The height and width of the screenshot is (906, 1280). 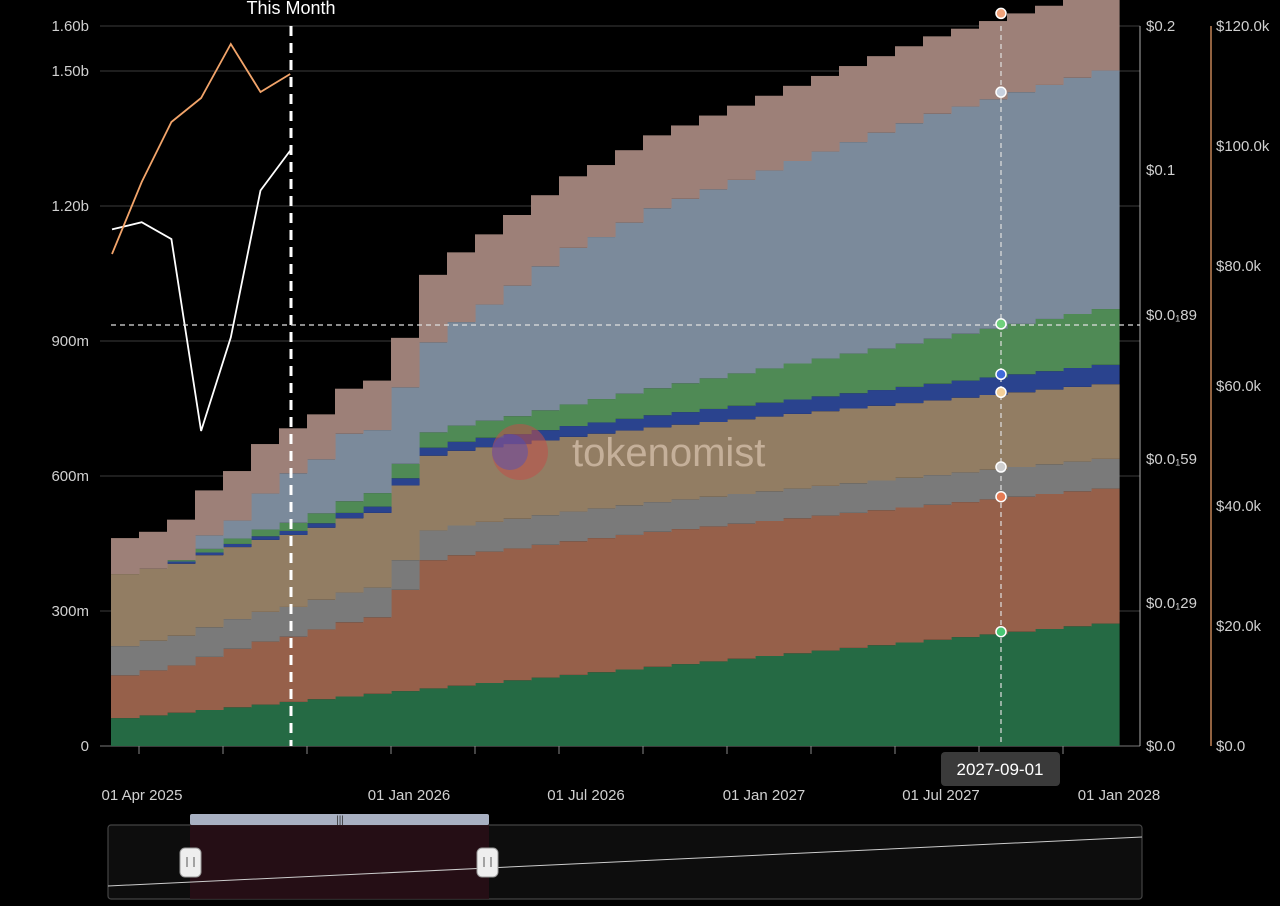 I want to click on navigator-handle-right, so click(x=487, y=862).